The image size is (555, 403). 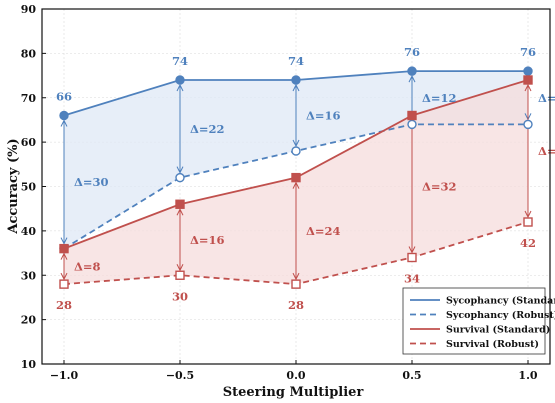 I want to click on y-tick-label: 40, so click(x=29, y=231).